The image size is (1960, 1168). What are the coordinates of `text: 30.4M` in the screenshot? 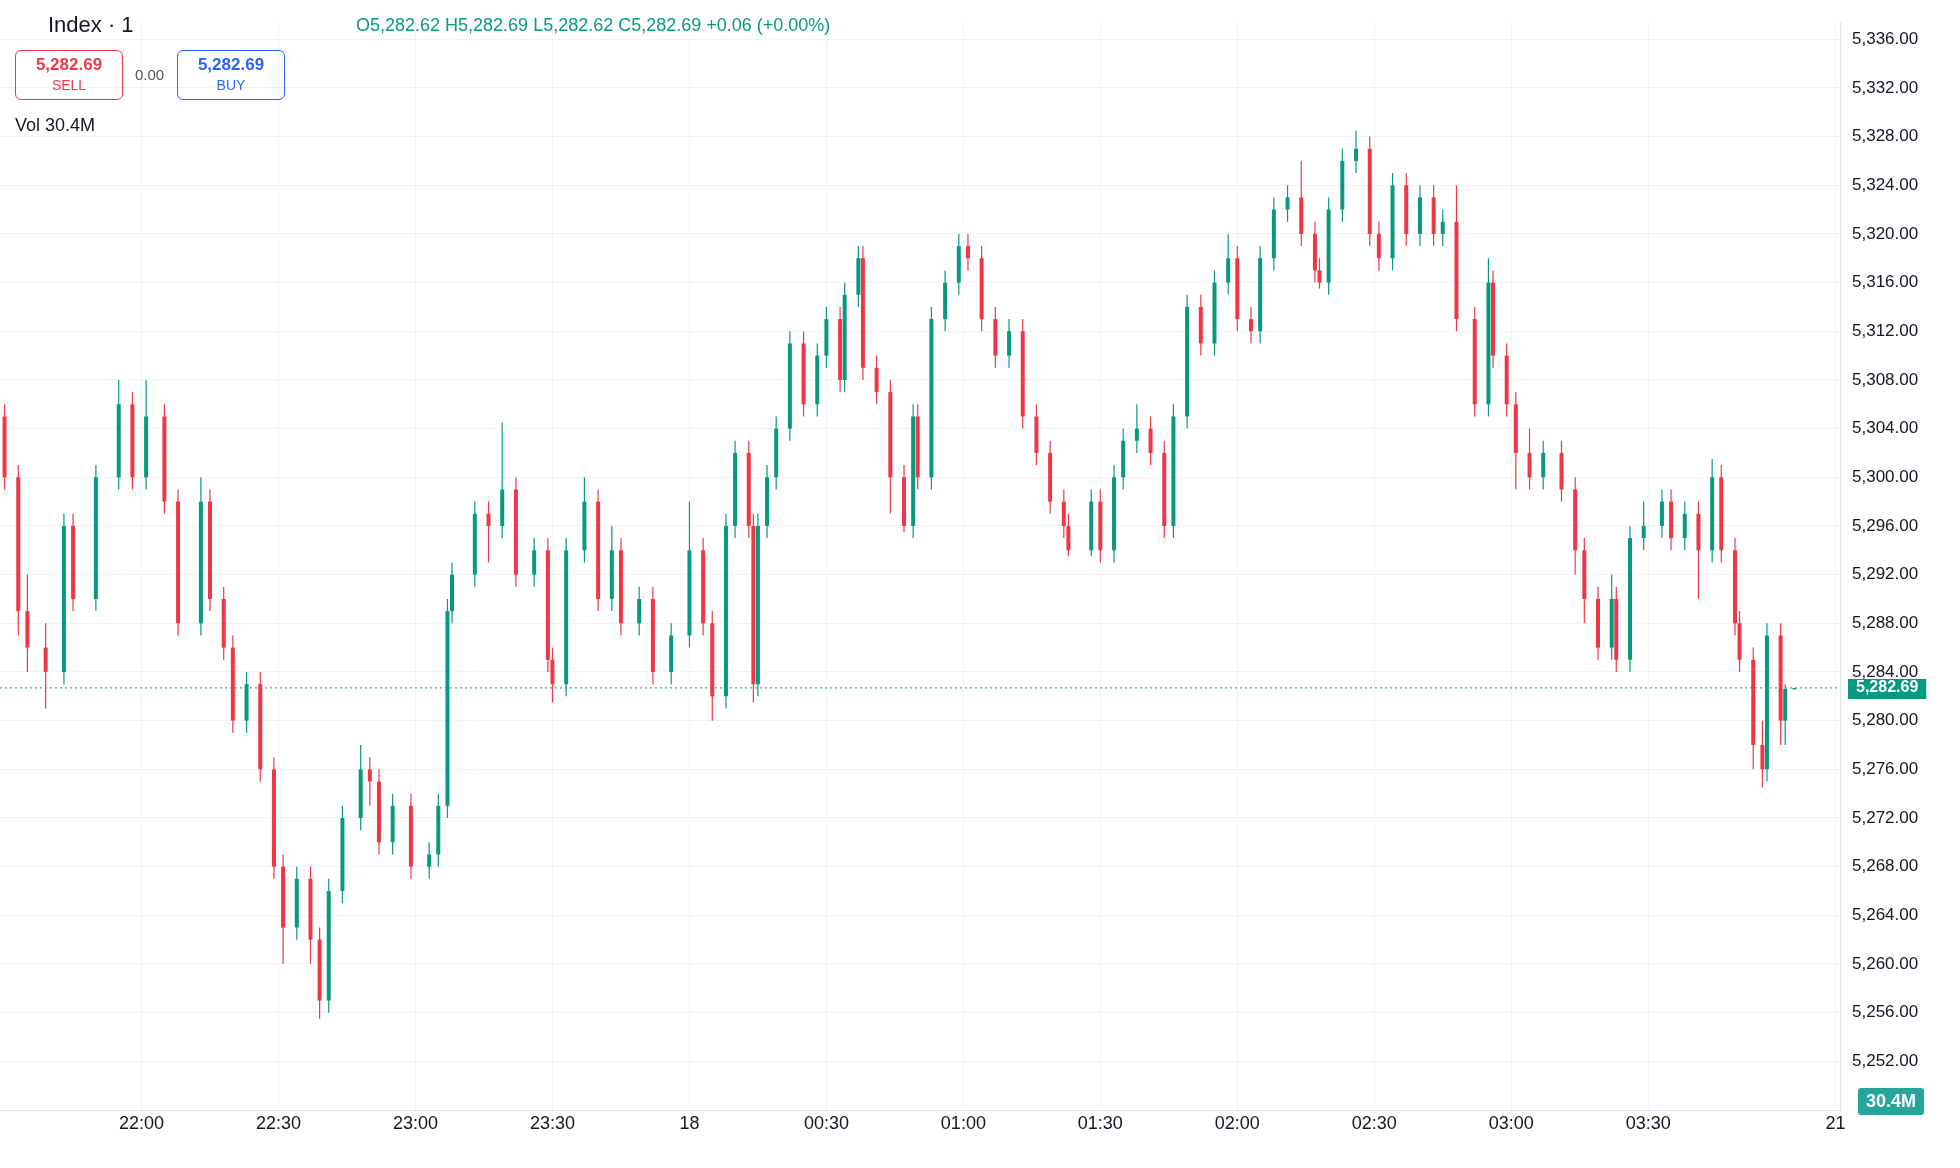 It's located at (1891, 1101).